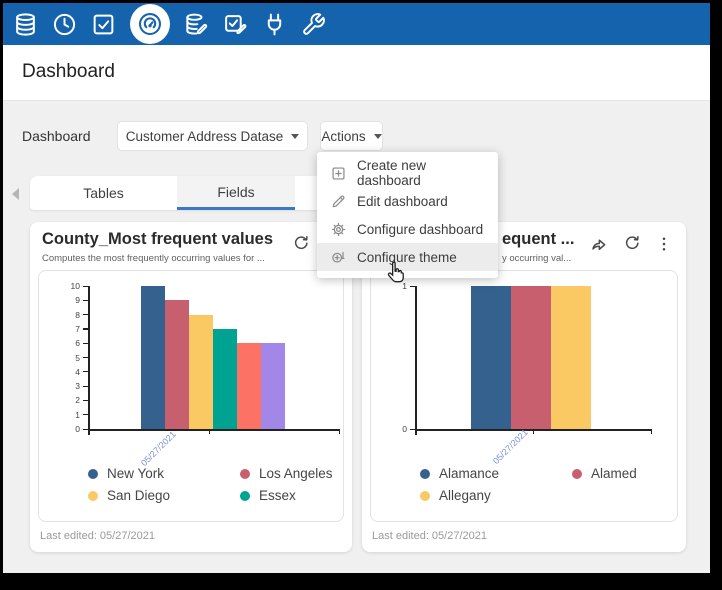  I want to click on y-tick-label: 3, so click(77, 386).